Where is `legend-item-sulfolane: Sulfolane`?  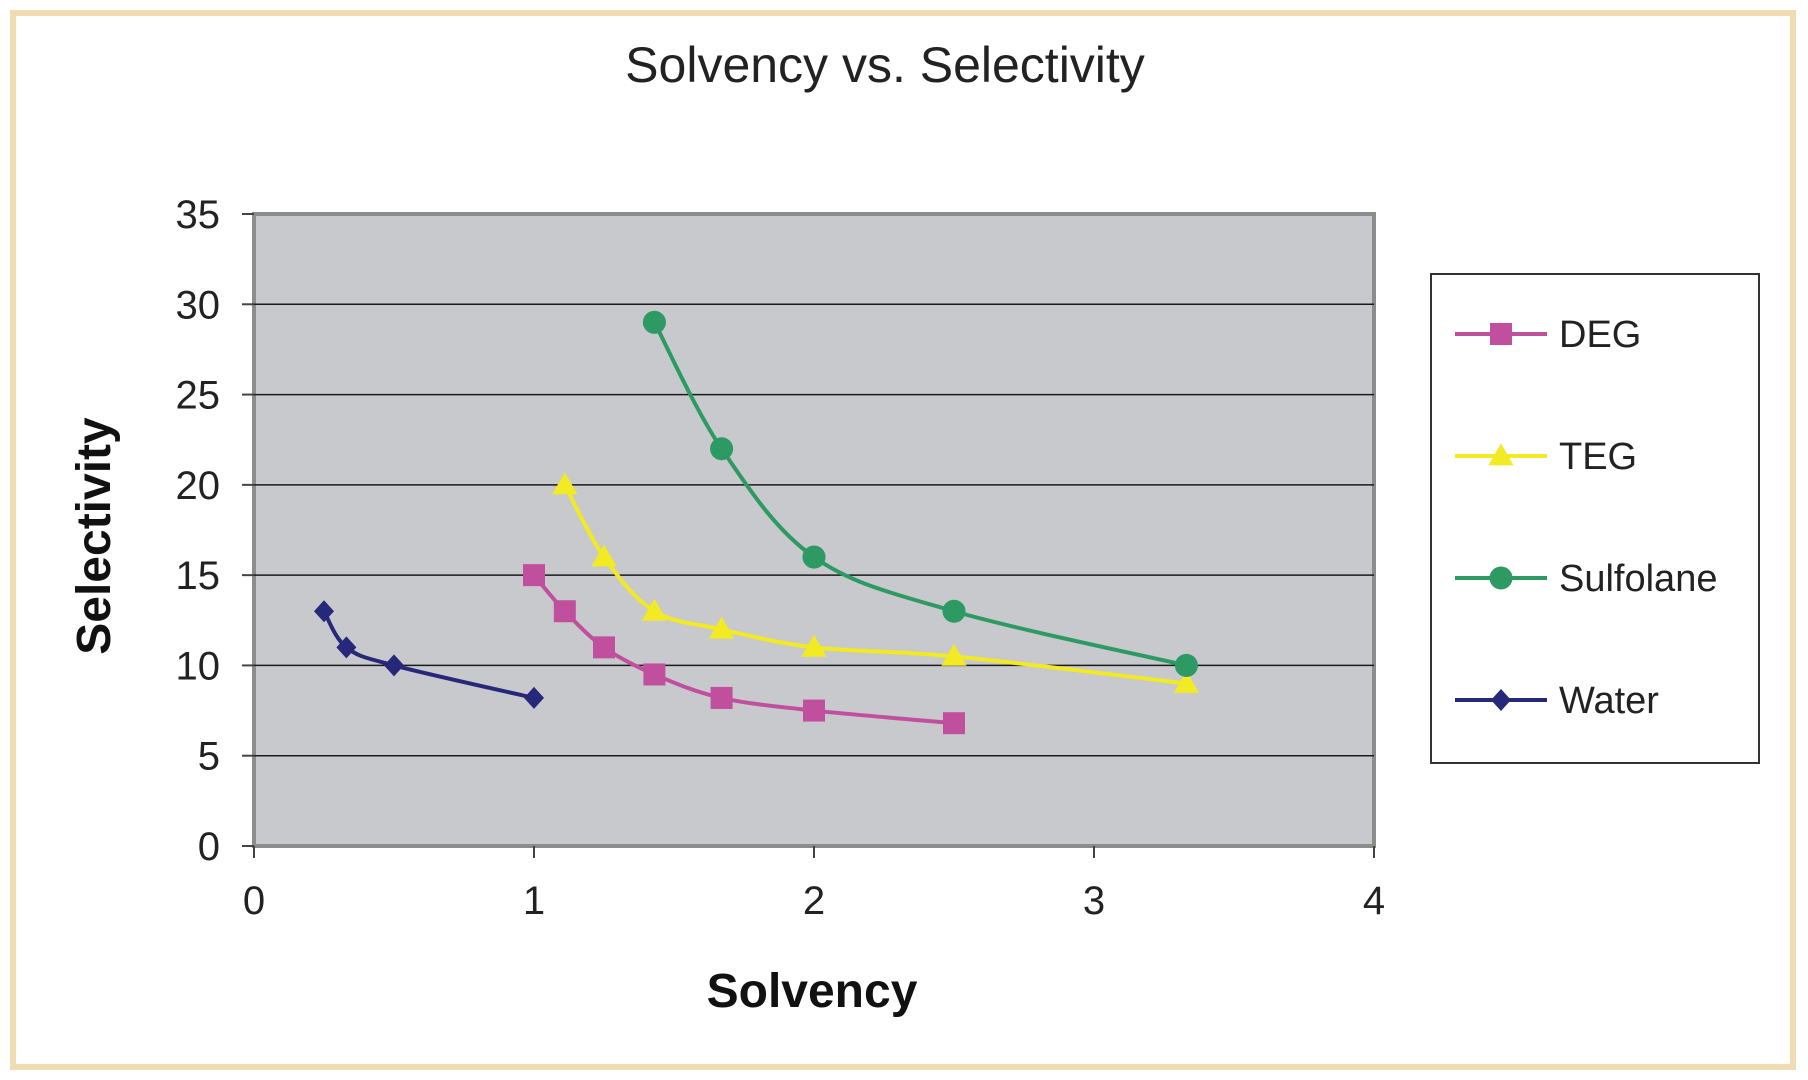
legend-item-sulfolane: Sulfolane is located at coordinates (1586, 579).